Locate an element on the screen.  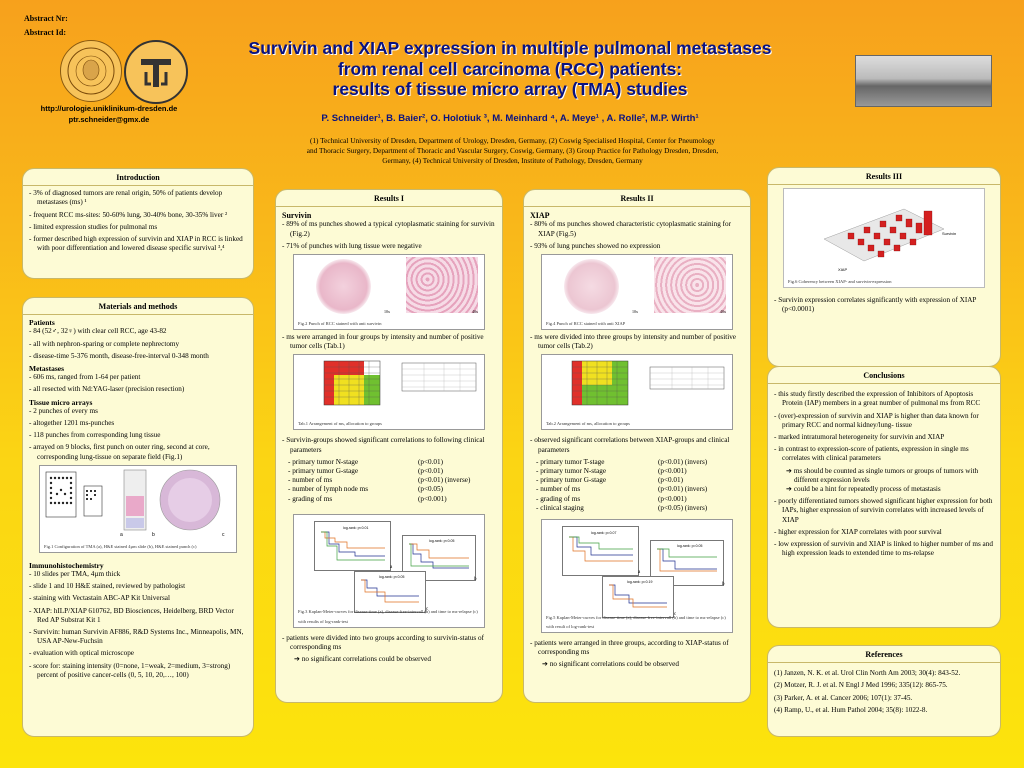
tu-logo-icon is located at coordinates (156, 72).